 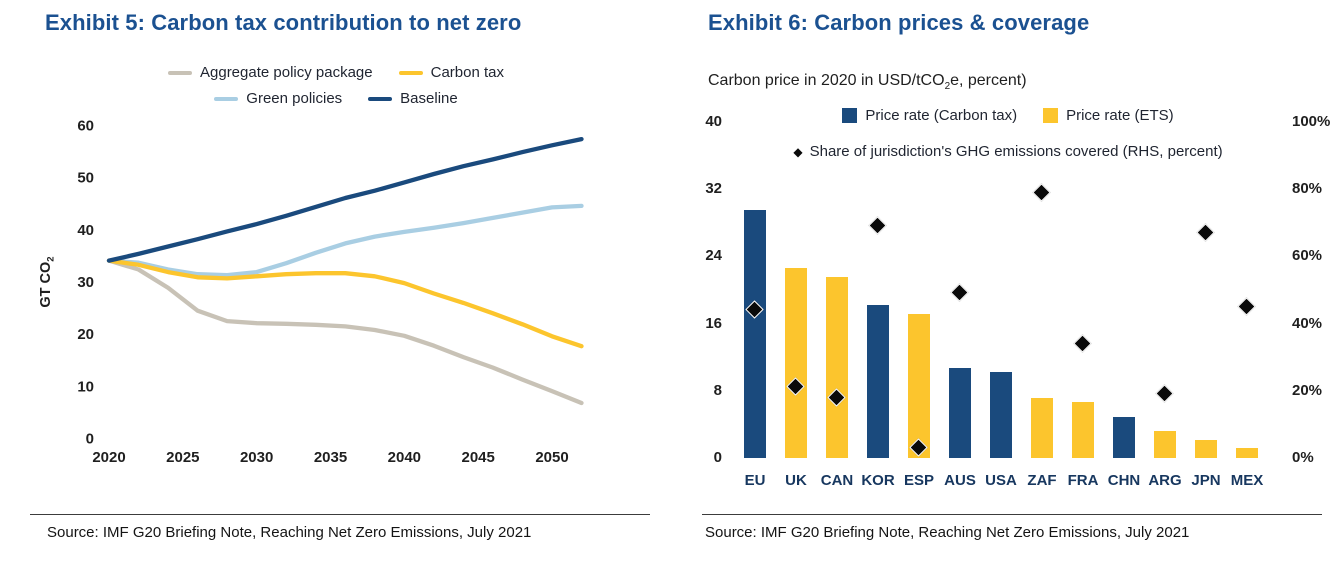 What do you see at coordinates (717, 457) in the screenshot?
I see `exhibit6-left-axis-tick: 0` at bounding box center [717, 457].